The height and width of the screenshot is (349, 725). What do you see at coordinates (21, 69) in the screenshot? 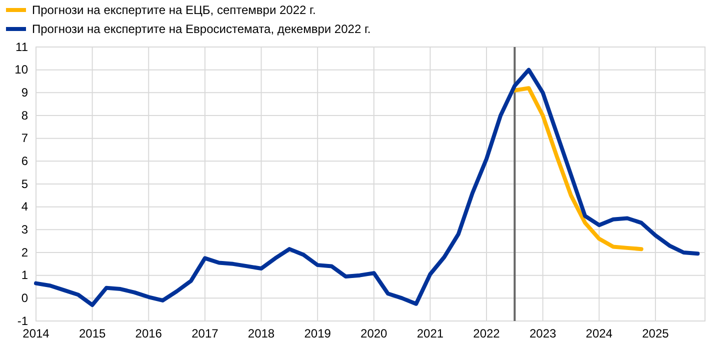
I see `y-tick-label: 10` at bounding box center [21, 69].